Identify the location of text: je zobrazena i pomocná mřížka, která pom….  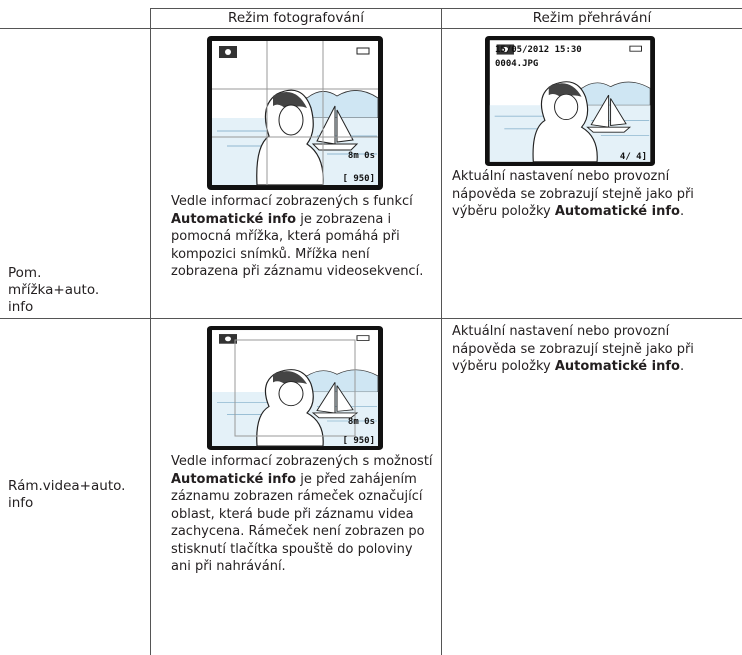
(297, 245).